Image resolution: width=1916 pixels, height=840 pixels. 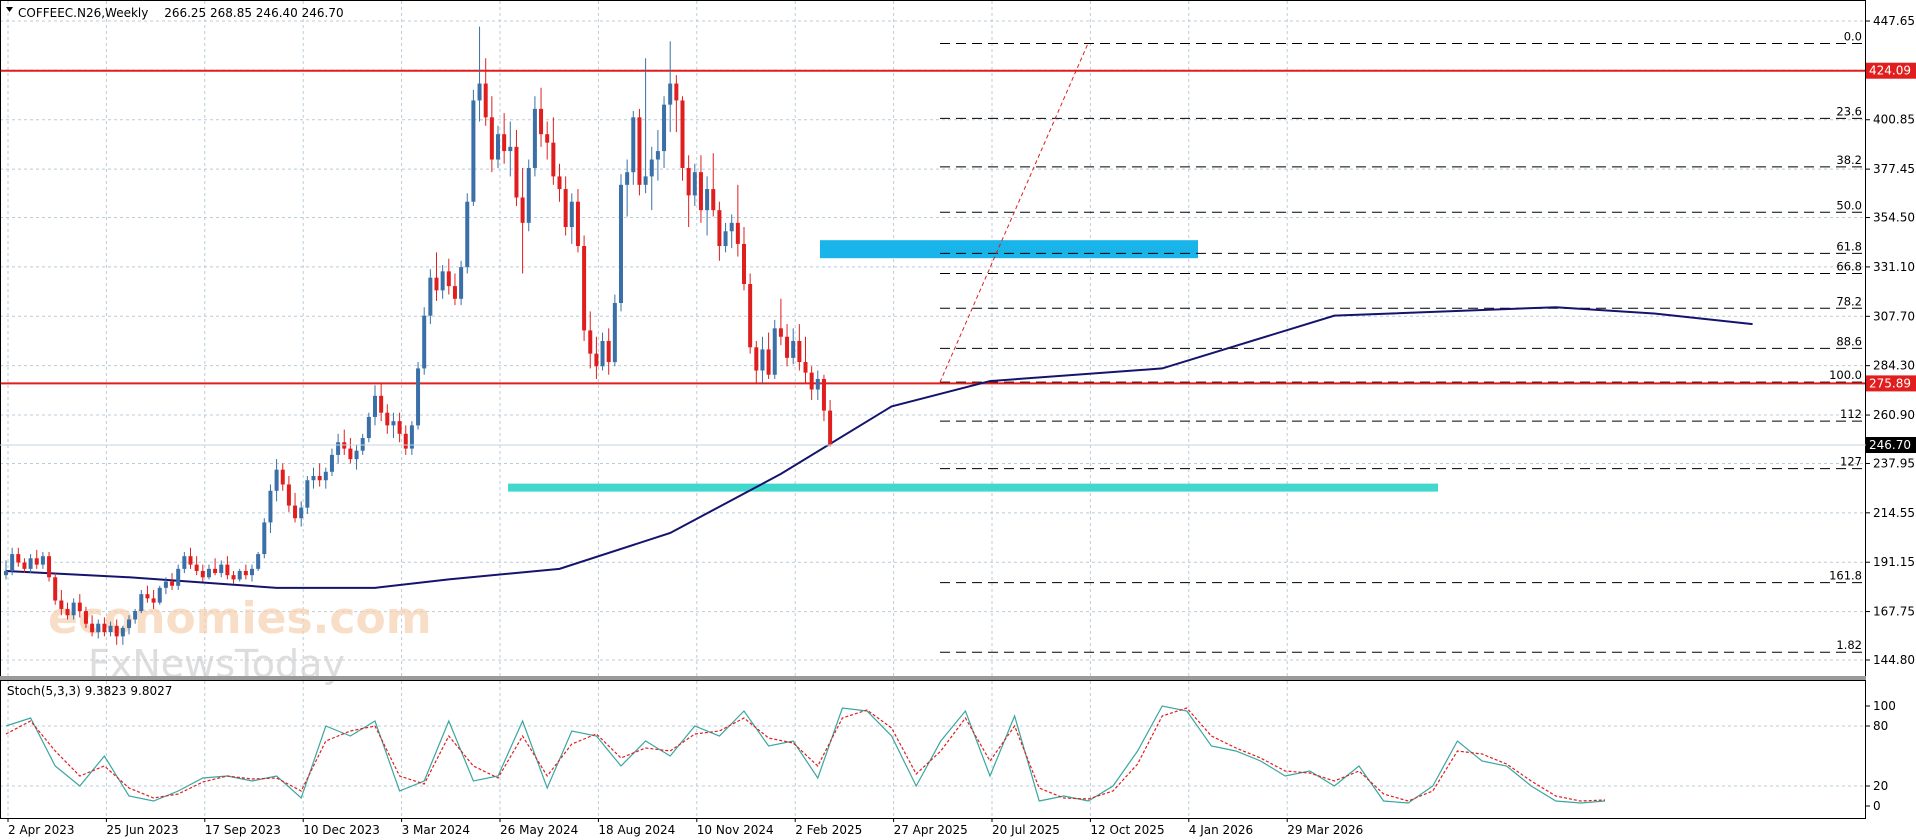 What do you see at coordinates (1325, 830) in the screenshot?
I see `x-tick-label: 29 Mar 2026` at bounding box center [1325, 830].